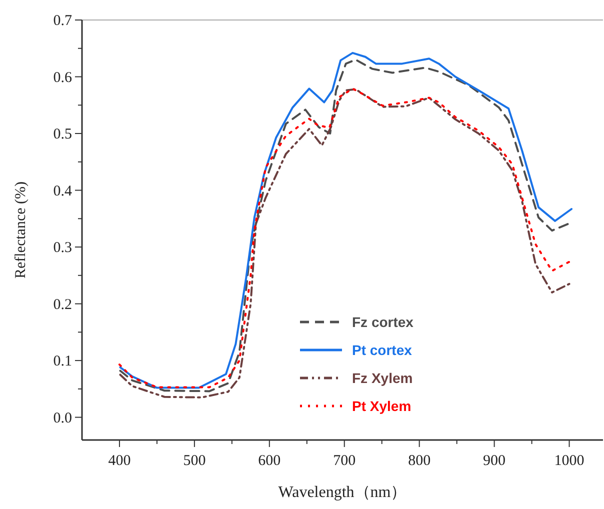  What do you see at coordinates (21, 230) in the screenshot?
I see `y-axis-title: Reflectance (%)` at bounding box center [21, 230].